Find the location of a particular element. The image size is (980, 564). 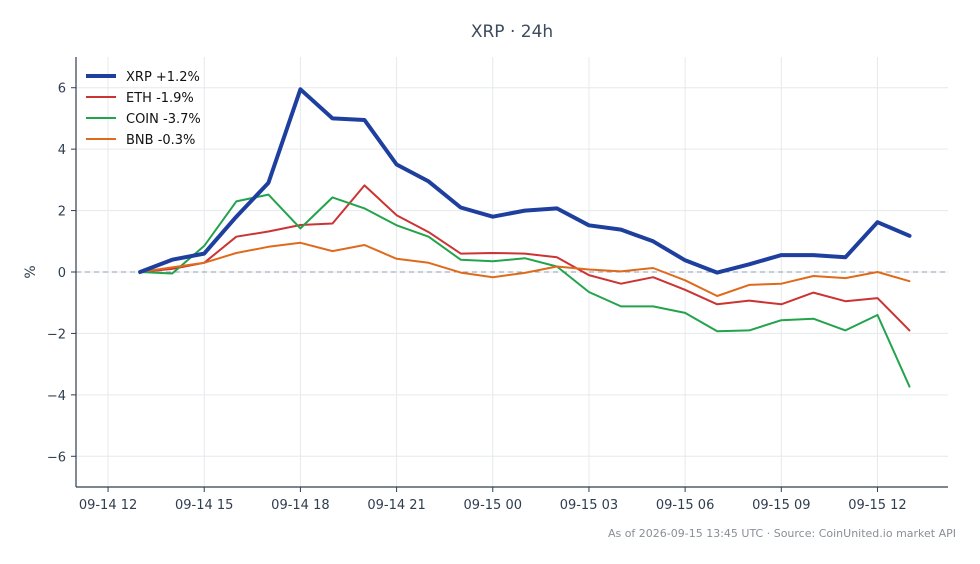

legend-label-eth: ETH -1.9% is located at coordinates (160, 98).